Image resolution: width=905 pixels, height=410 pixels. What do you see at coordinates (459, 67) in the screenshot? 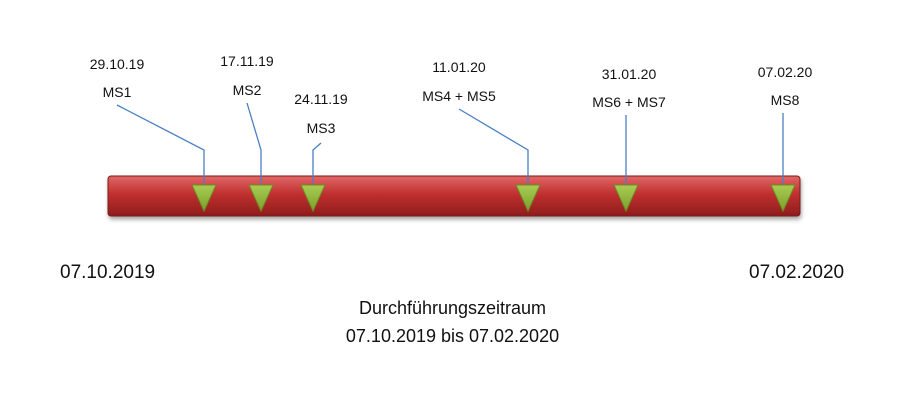
I see `milestone-date: 11.01.20` at bounding box center [459, 67].